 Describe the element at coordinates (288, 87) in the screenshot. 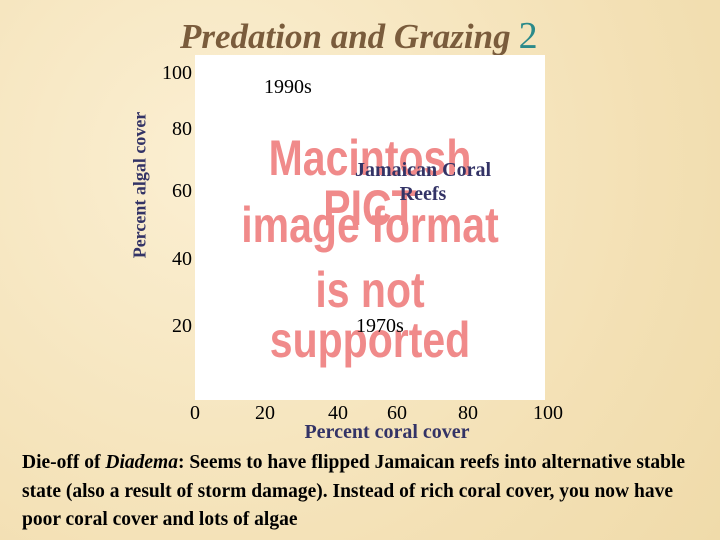

I see `annotation: 1990s` at that location.